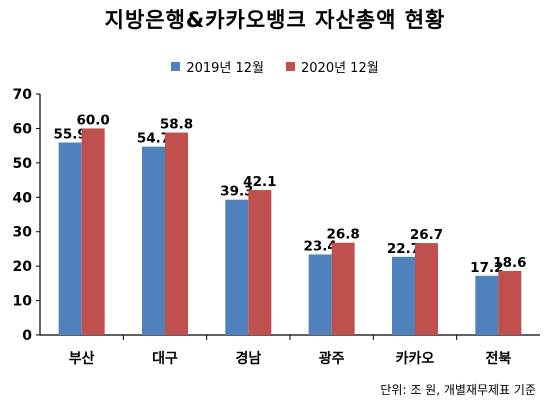 The width and height of the screenshot is (550, 406). Describe the element at coordinates (23, 129) in the screenshot. I see `y-tick-label: 60` at that location.